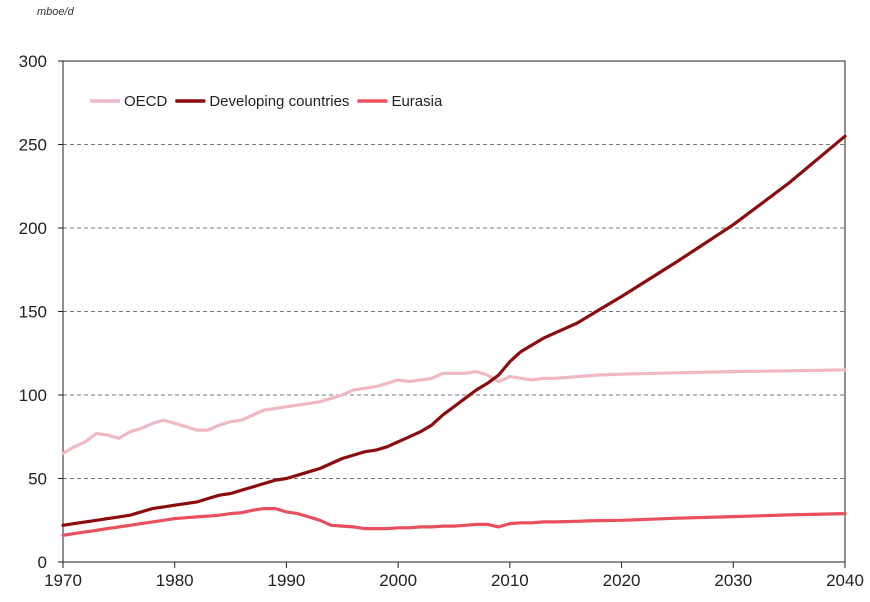 This screenshot has width=870, height=602. Describe the element at coordinates (37, 479) in the screenshot. I see `y-tick-label-50: 50` at that location.